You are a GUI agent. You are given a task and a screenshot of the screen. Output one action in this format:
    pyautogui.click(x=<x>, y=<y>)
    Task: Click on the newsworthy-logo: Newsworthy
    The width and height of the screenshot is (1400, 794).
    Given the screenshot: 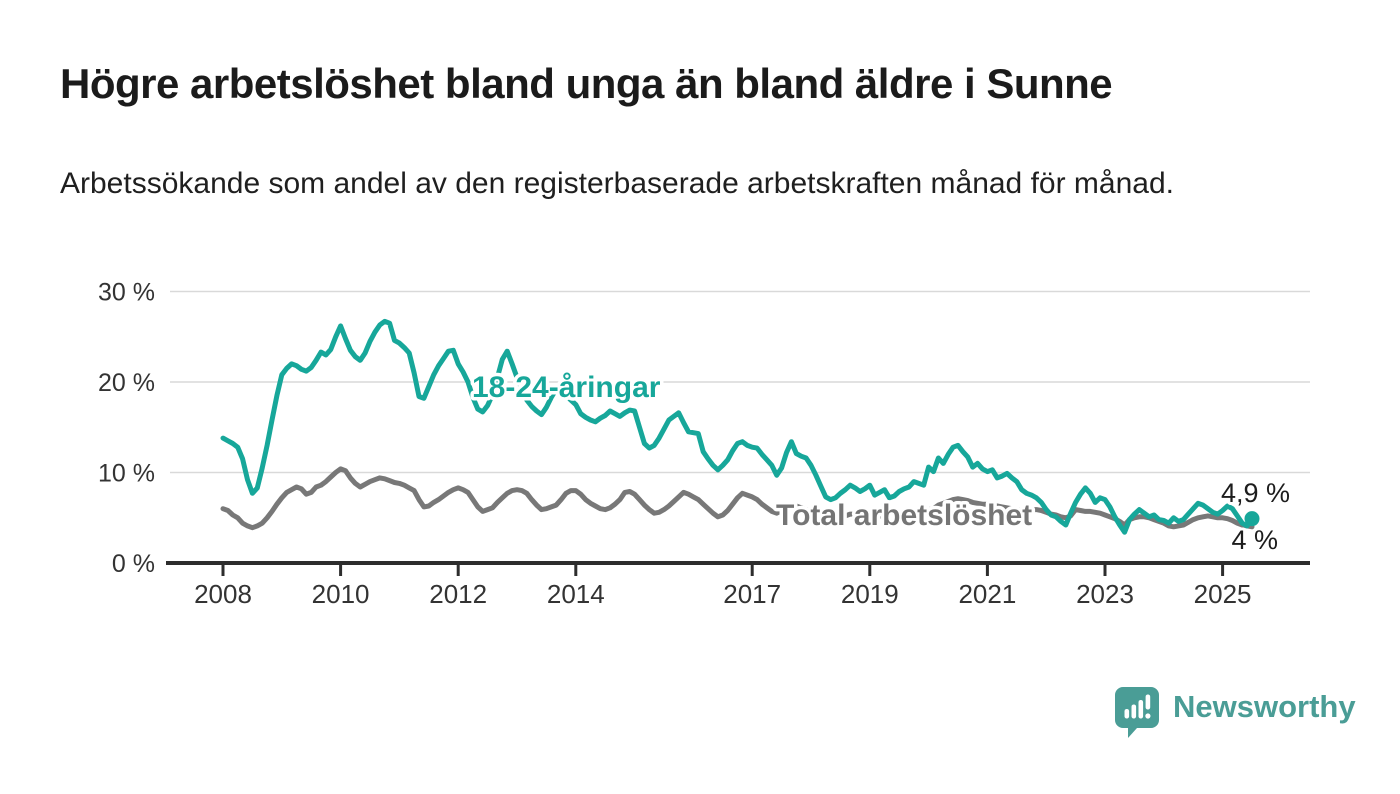 What is the action you would take?
    pyautogui.click(x=1235, y=712)
    